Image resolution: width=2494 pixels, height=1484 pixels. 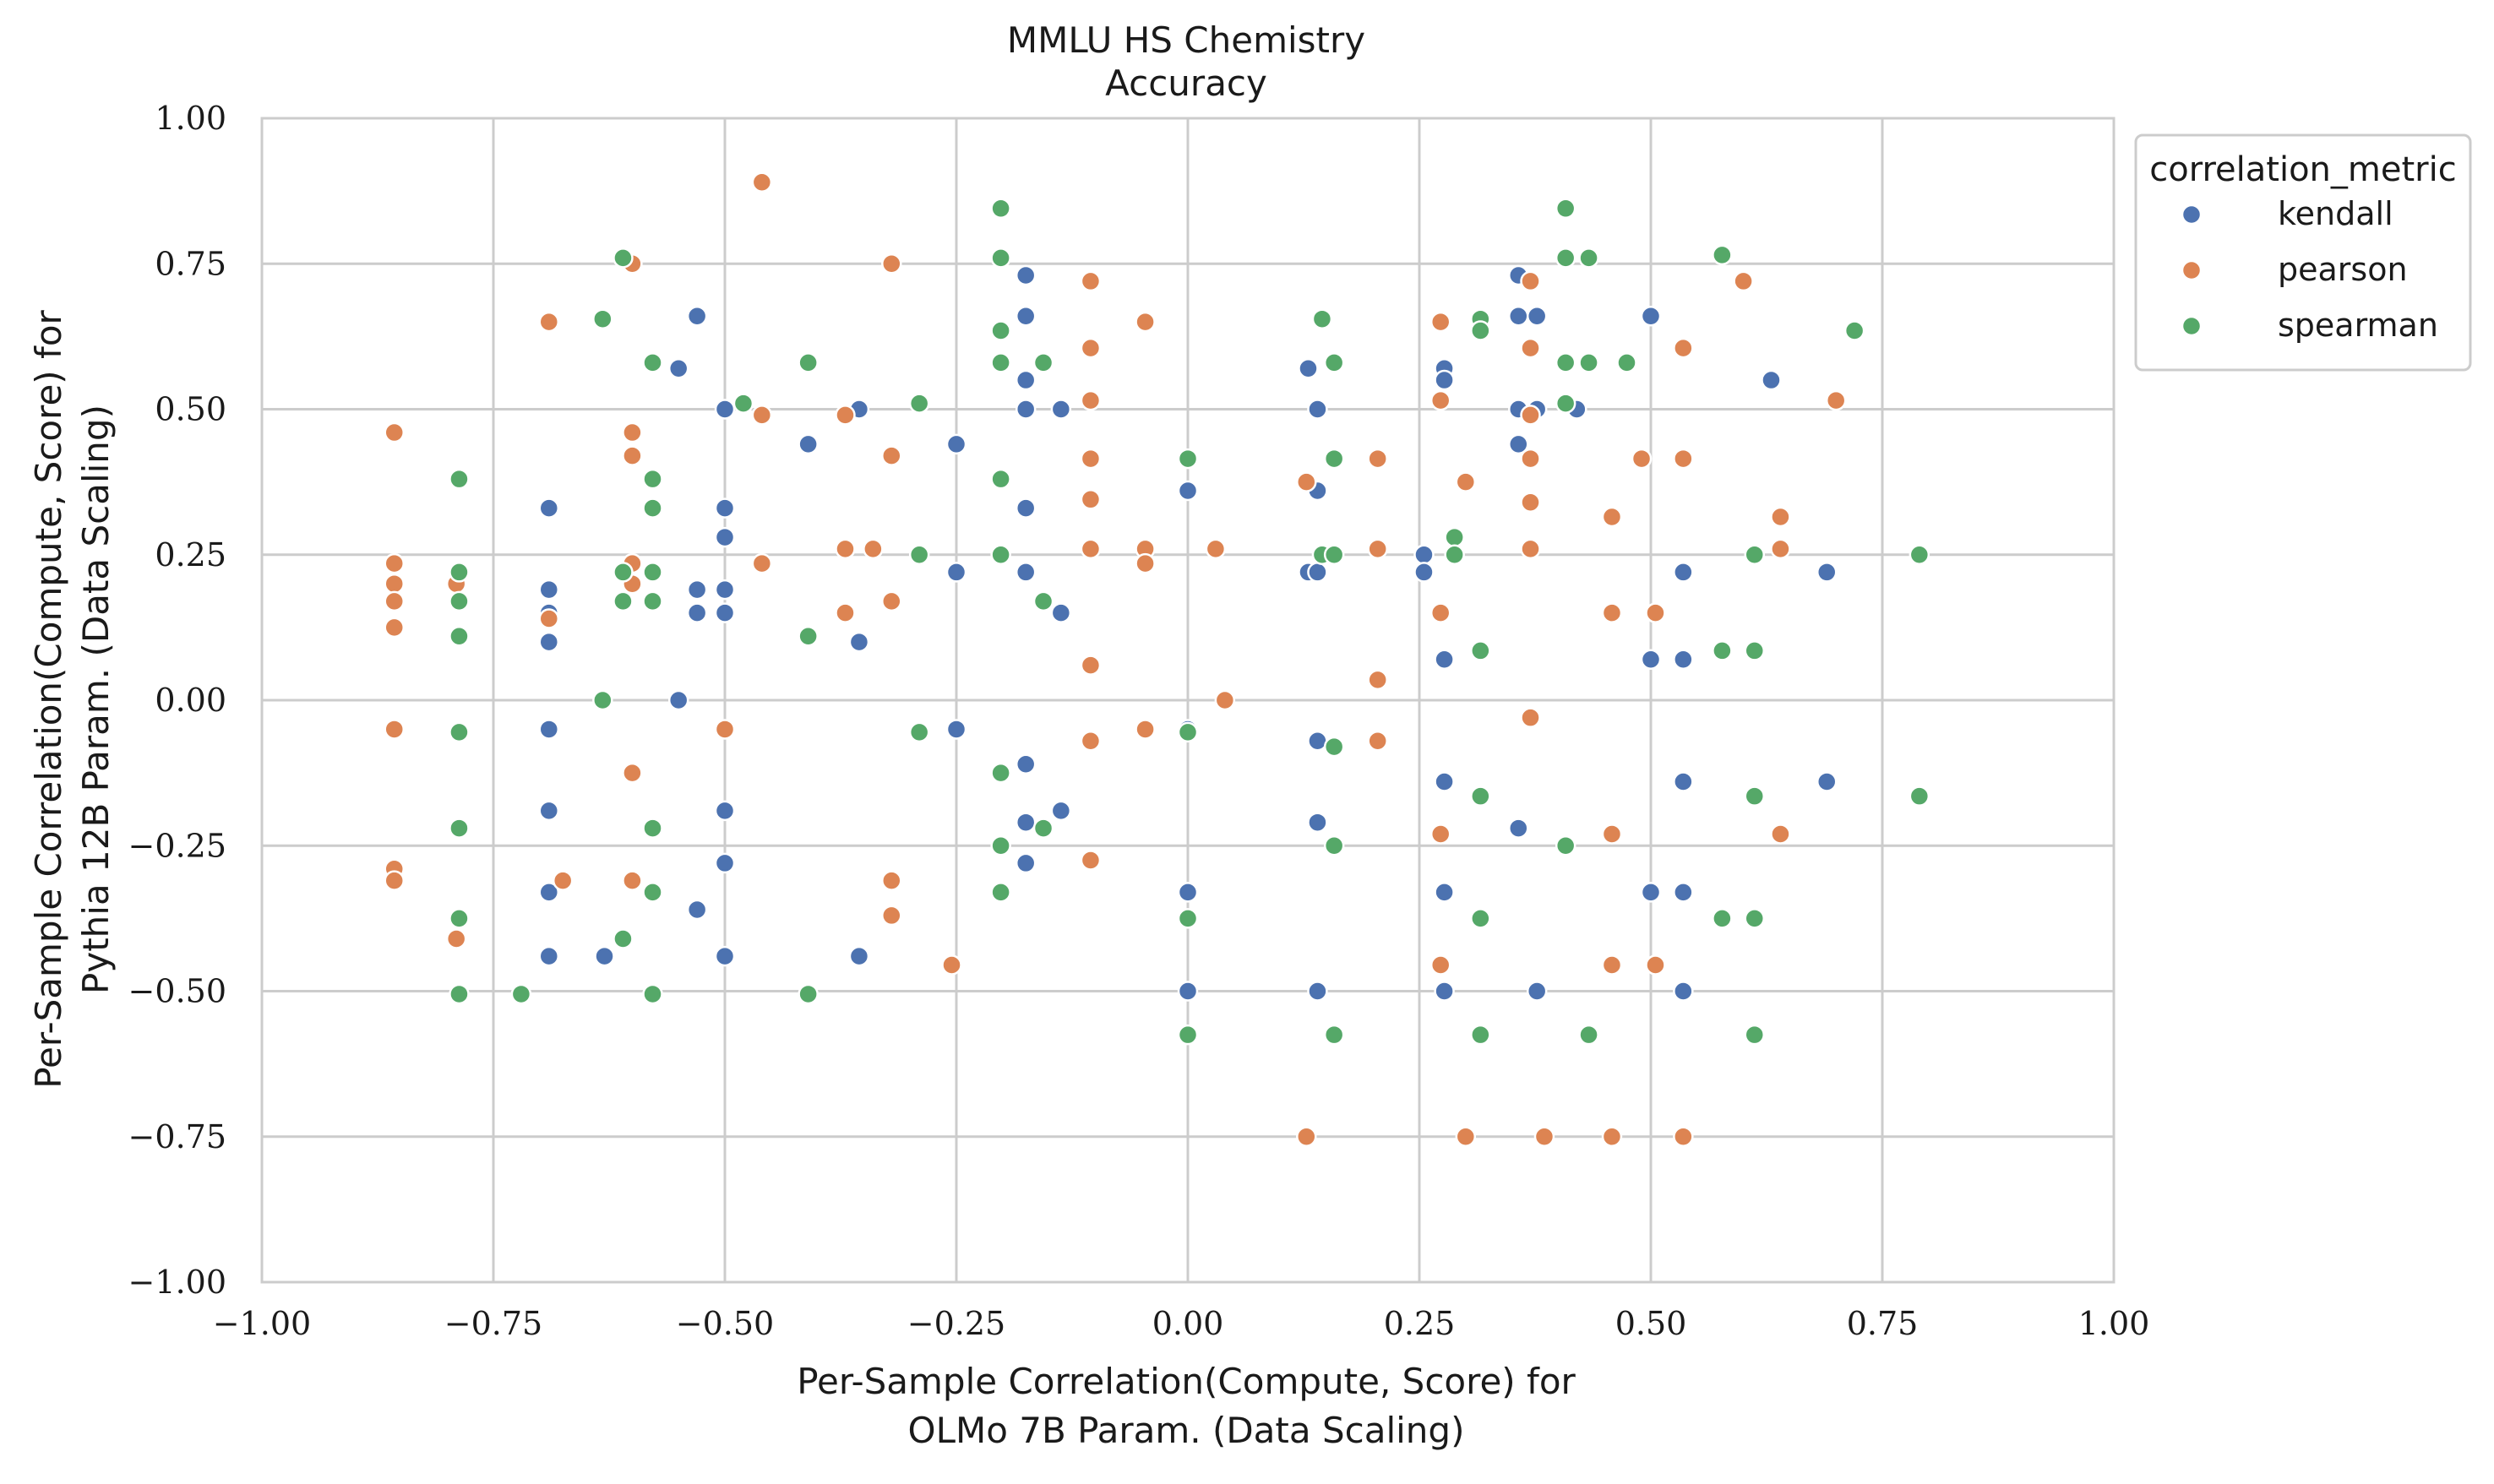 I want to click on legend-marker-spearman, so click(x=2192, y=326).